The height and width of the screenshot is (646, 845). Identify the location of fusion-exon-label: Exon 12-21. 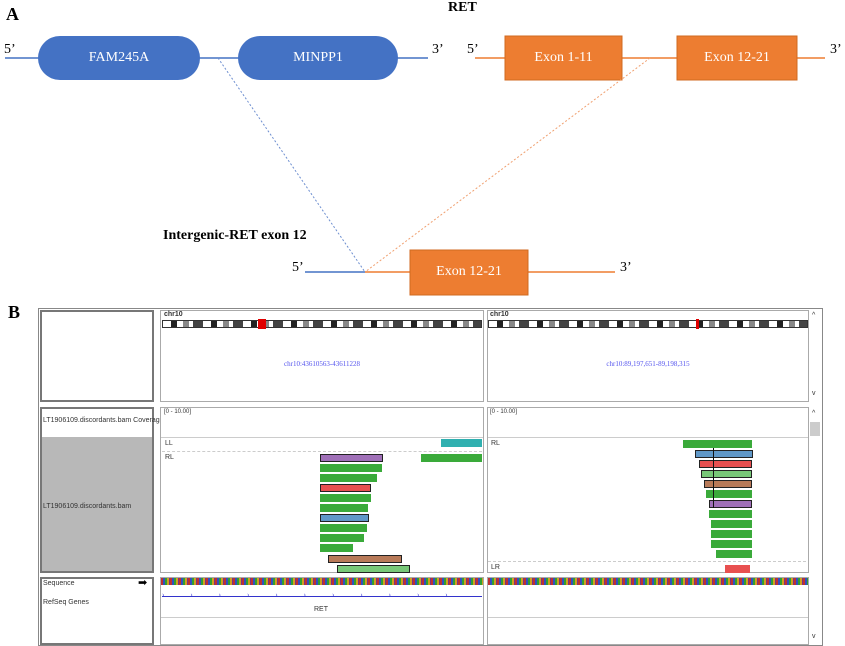
(469, 271).